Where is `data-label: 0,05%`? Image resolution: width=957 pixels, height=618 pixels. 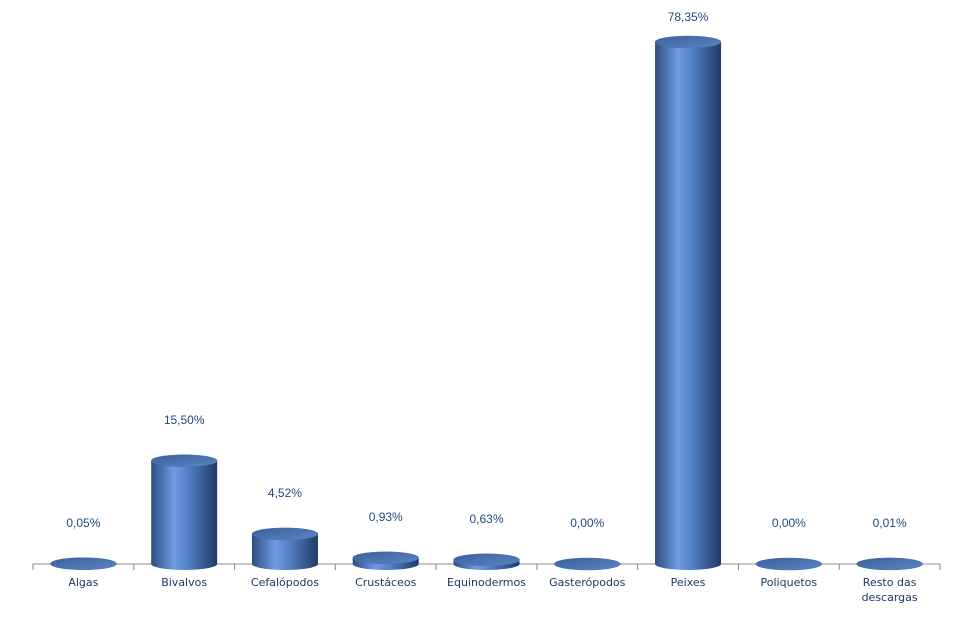
data-label: 0,05% is located at coordinates (83, 523).